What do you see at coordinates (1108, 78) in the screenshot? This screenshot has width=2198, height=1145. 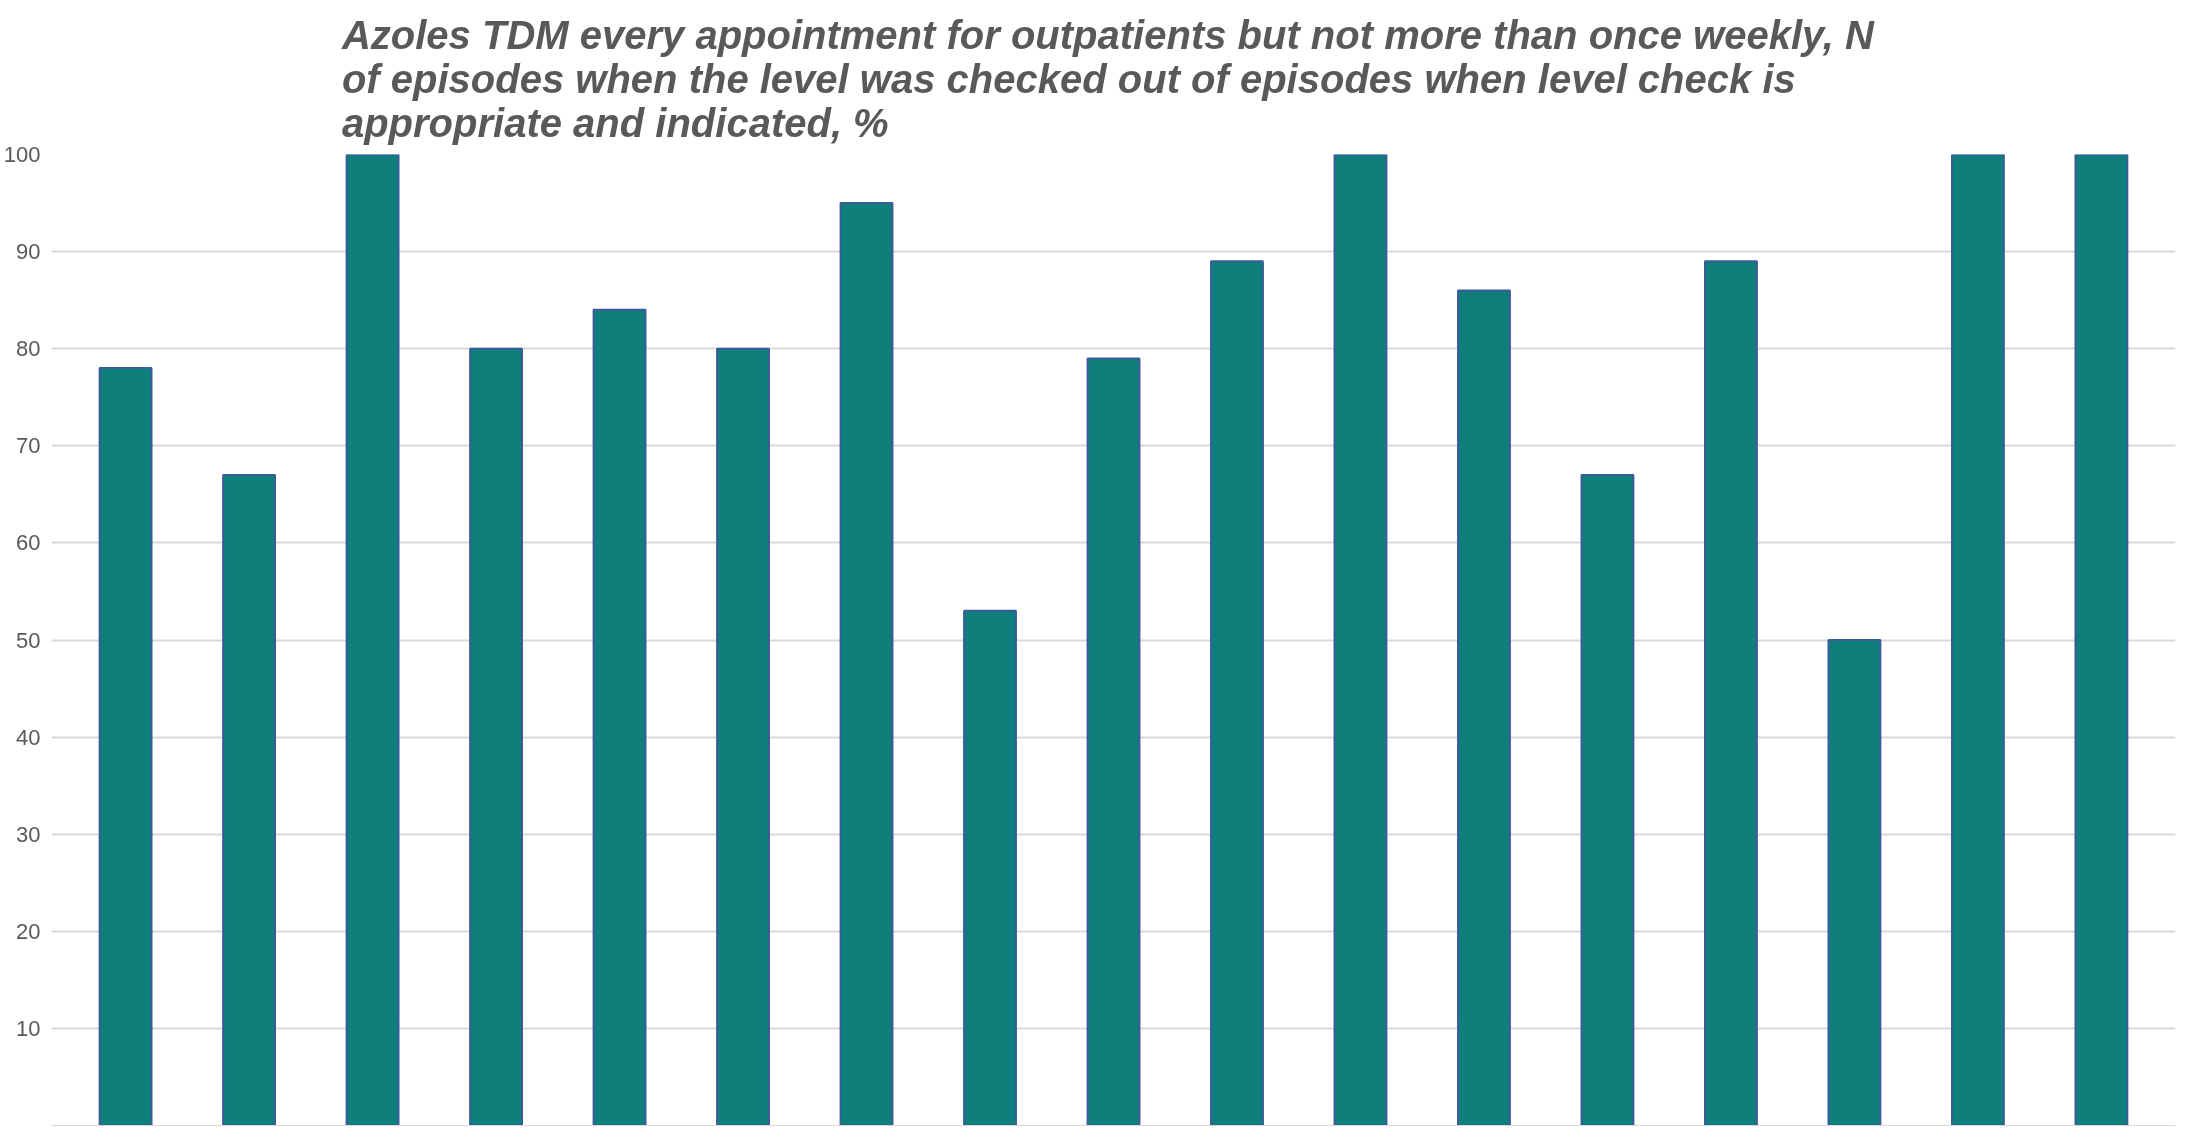 I see `chart-title: Azoles TDM every appointment for outpatients but not more than once weekly, N of episodes when the level was checked out of episodes when level check is appropriate and indicated, %` at bounding box center [1108, 78].